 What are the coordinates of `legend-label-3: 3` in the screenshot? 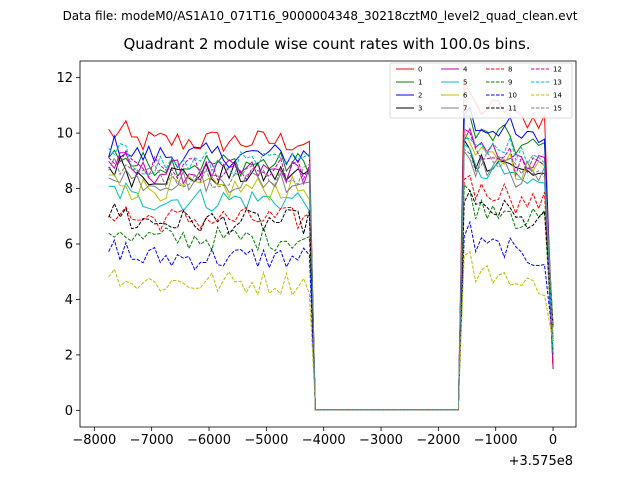 It's located at (420, 109).